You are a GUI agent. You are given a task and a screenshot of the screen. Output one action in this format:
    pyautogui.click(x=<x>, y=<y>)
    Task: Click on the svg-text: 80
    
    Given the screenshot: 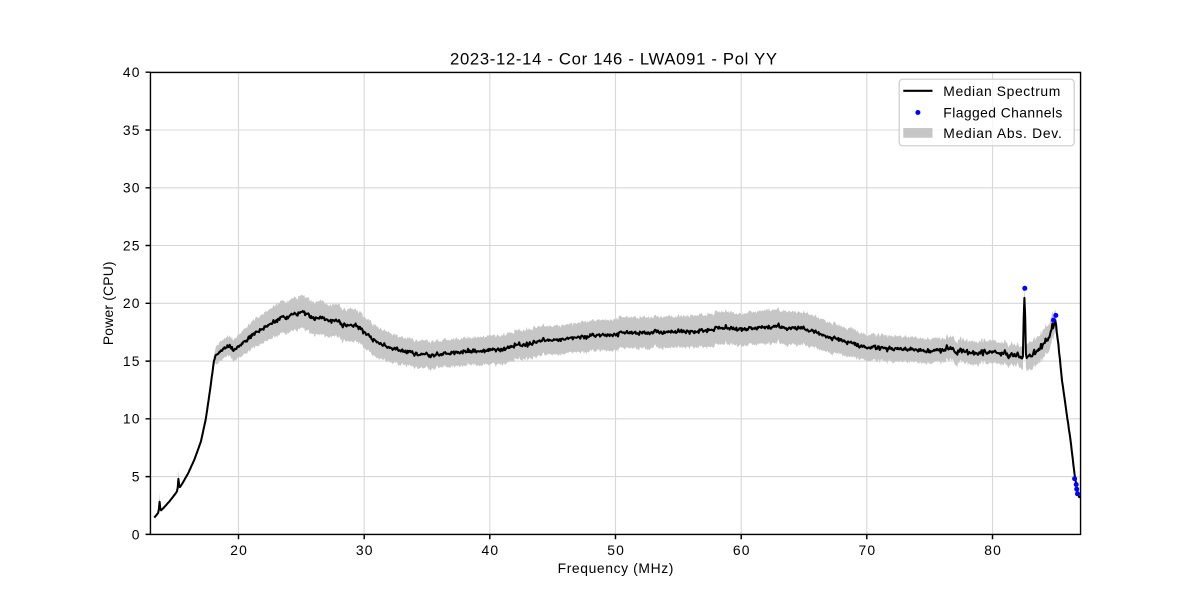 What is the action you would take?
    pyautogui.click(x=992, y=550)
    